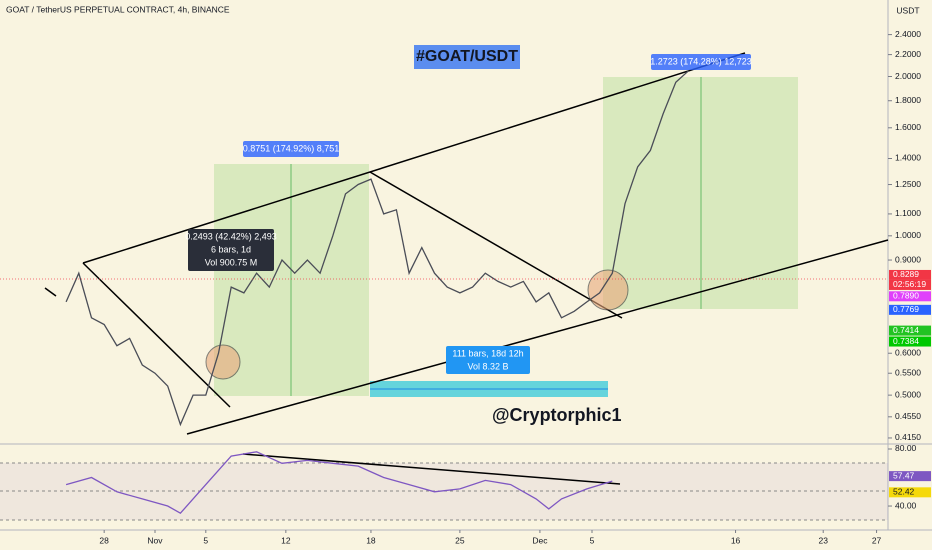  Describe the element at coordinates (906, 341) in the screenshot. I see `price-badge-label: 0.7384` at that location.